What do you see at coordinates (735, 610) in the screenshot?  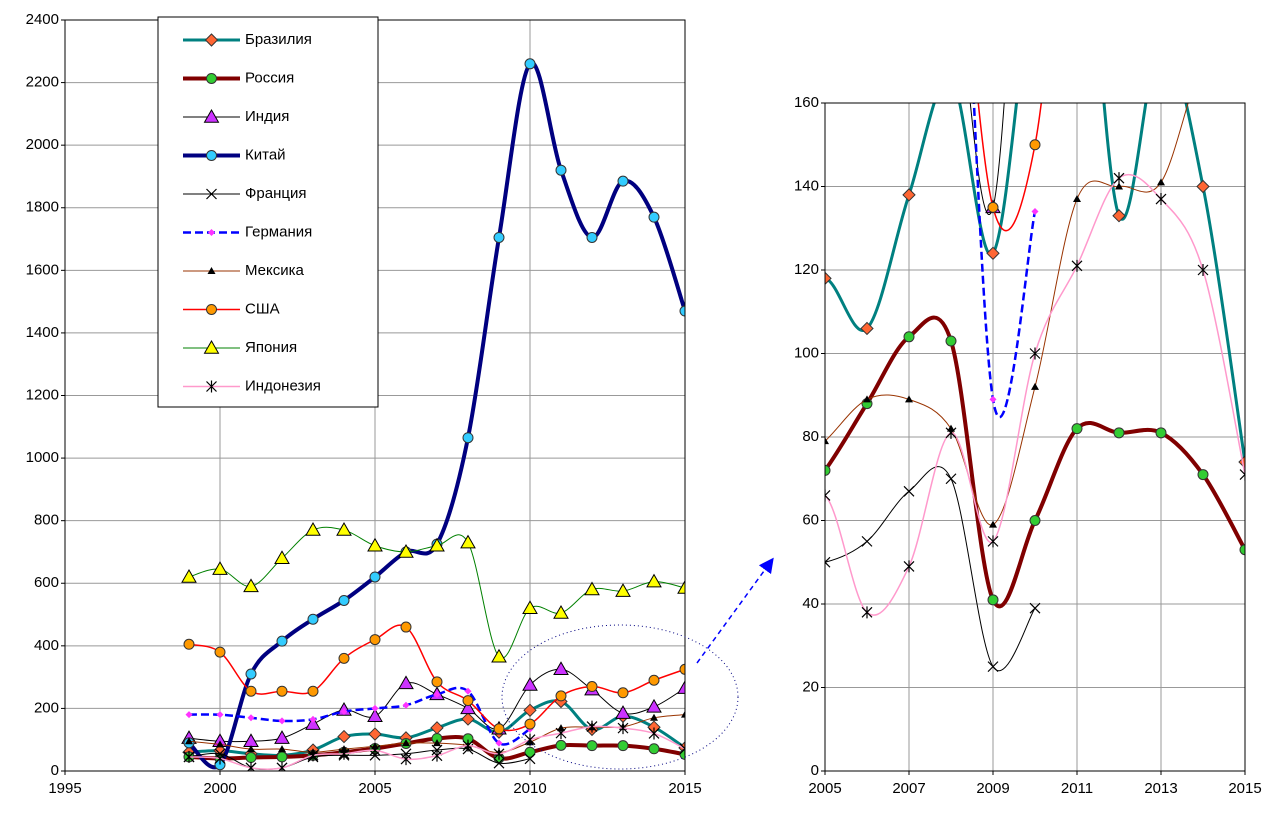 I see `zoom-arrow` at bounding box center [735, 610].